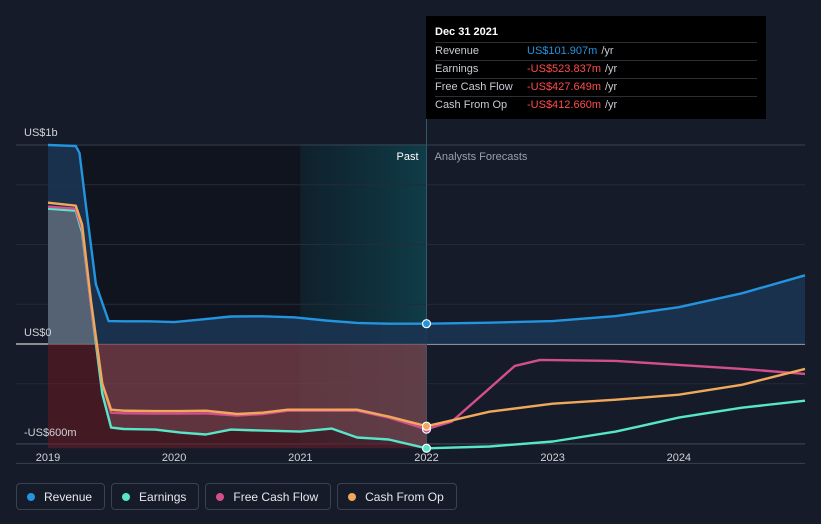 The image size is (821, 524). What do you see at coordinates (564, 69) in the screenshot?
I see `tooltip-value: -US$523.837m` at bounding box center [564, 69].